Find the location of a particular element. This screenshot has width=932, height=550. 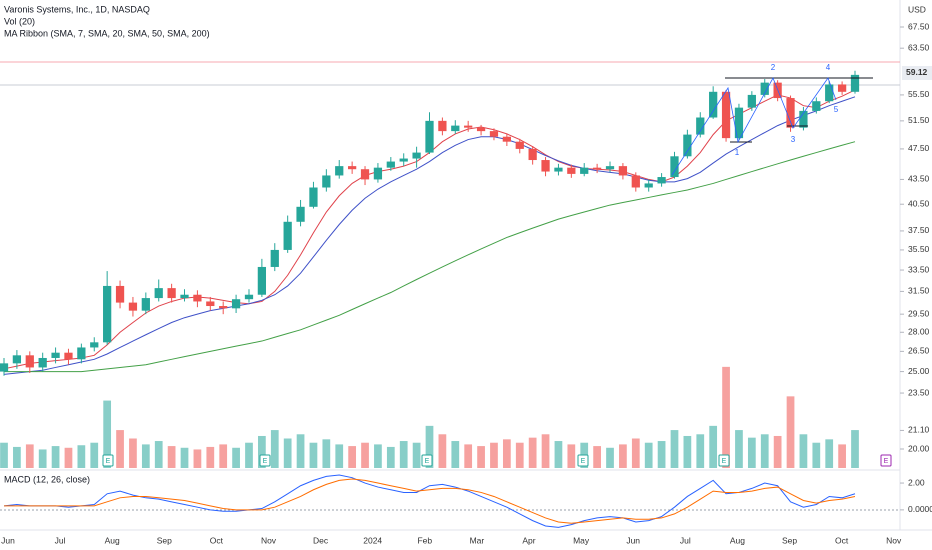

y-tick-label: 20.00 is located at coordinates (919, 448).